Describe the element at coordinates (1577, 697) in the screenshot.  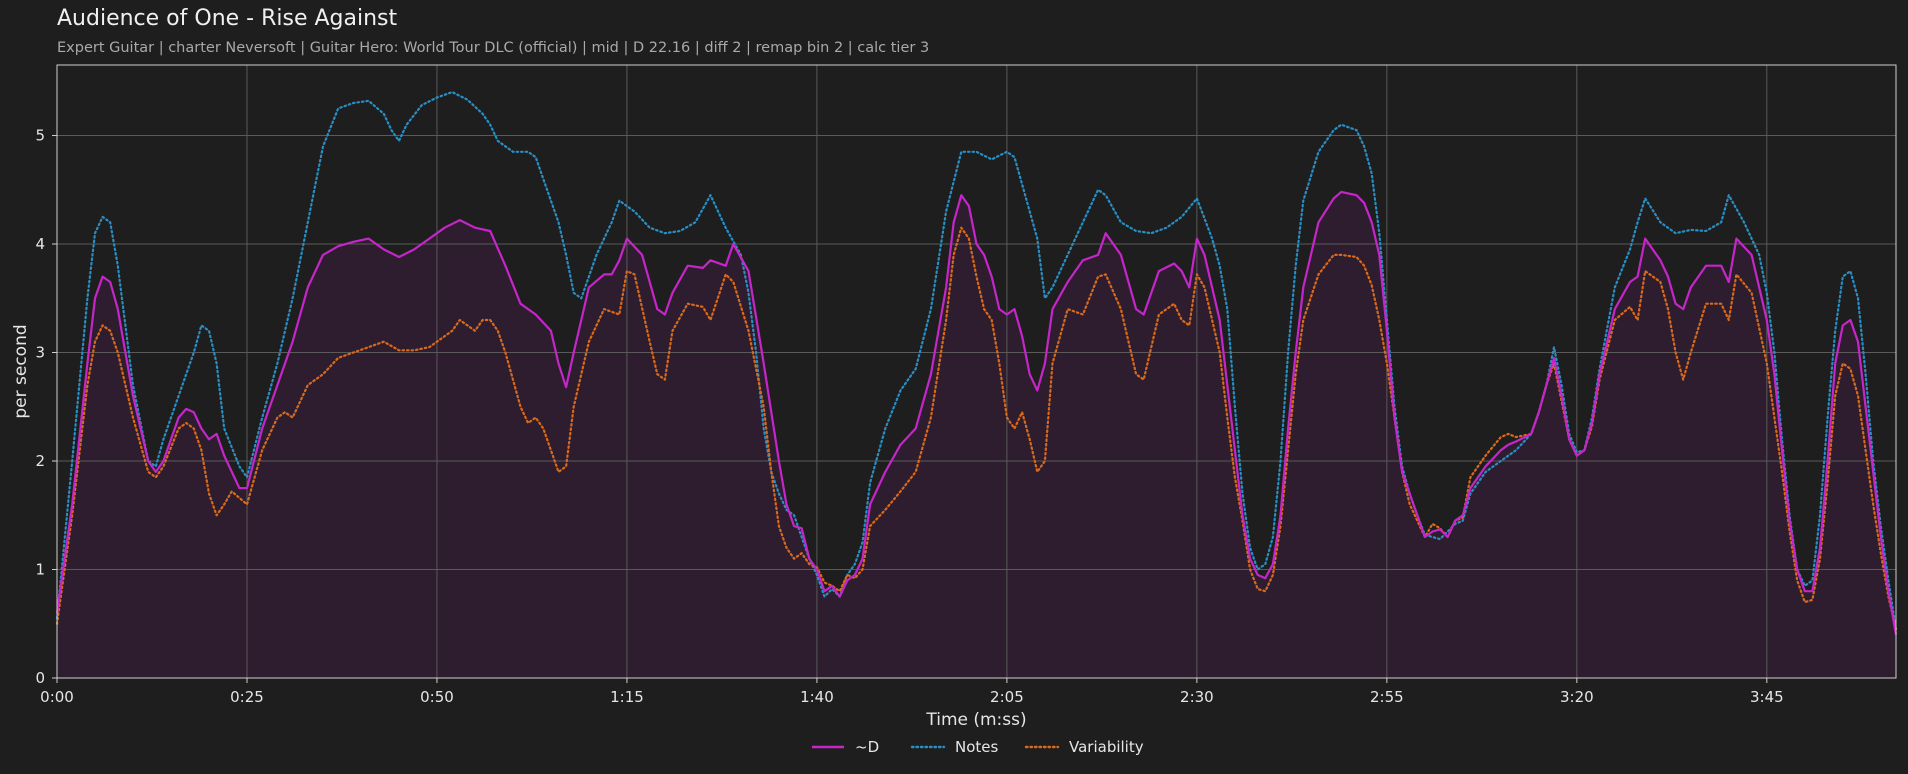
I see `x-tick-label: 3:20` at that location.